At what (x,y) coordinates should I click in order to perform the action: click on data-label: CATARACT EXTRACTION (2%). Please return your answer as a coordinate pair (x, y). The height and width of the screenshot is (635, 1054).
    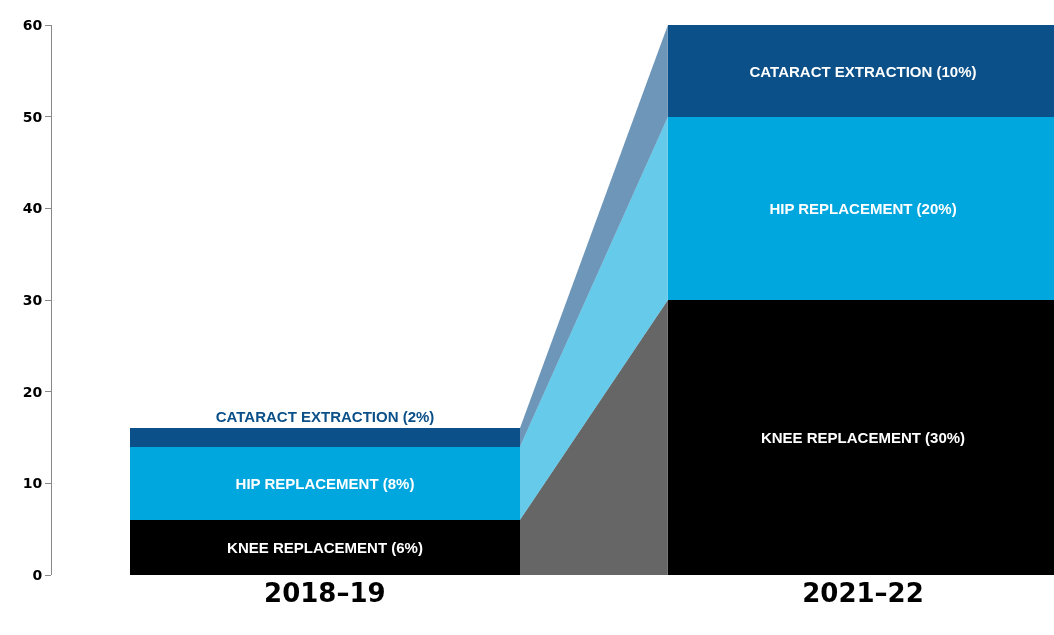
    Looking at the image, I should click on (325, 416).